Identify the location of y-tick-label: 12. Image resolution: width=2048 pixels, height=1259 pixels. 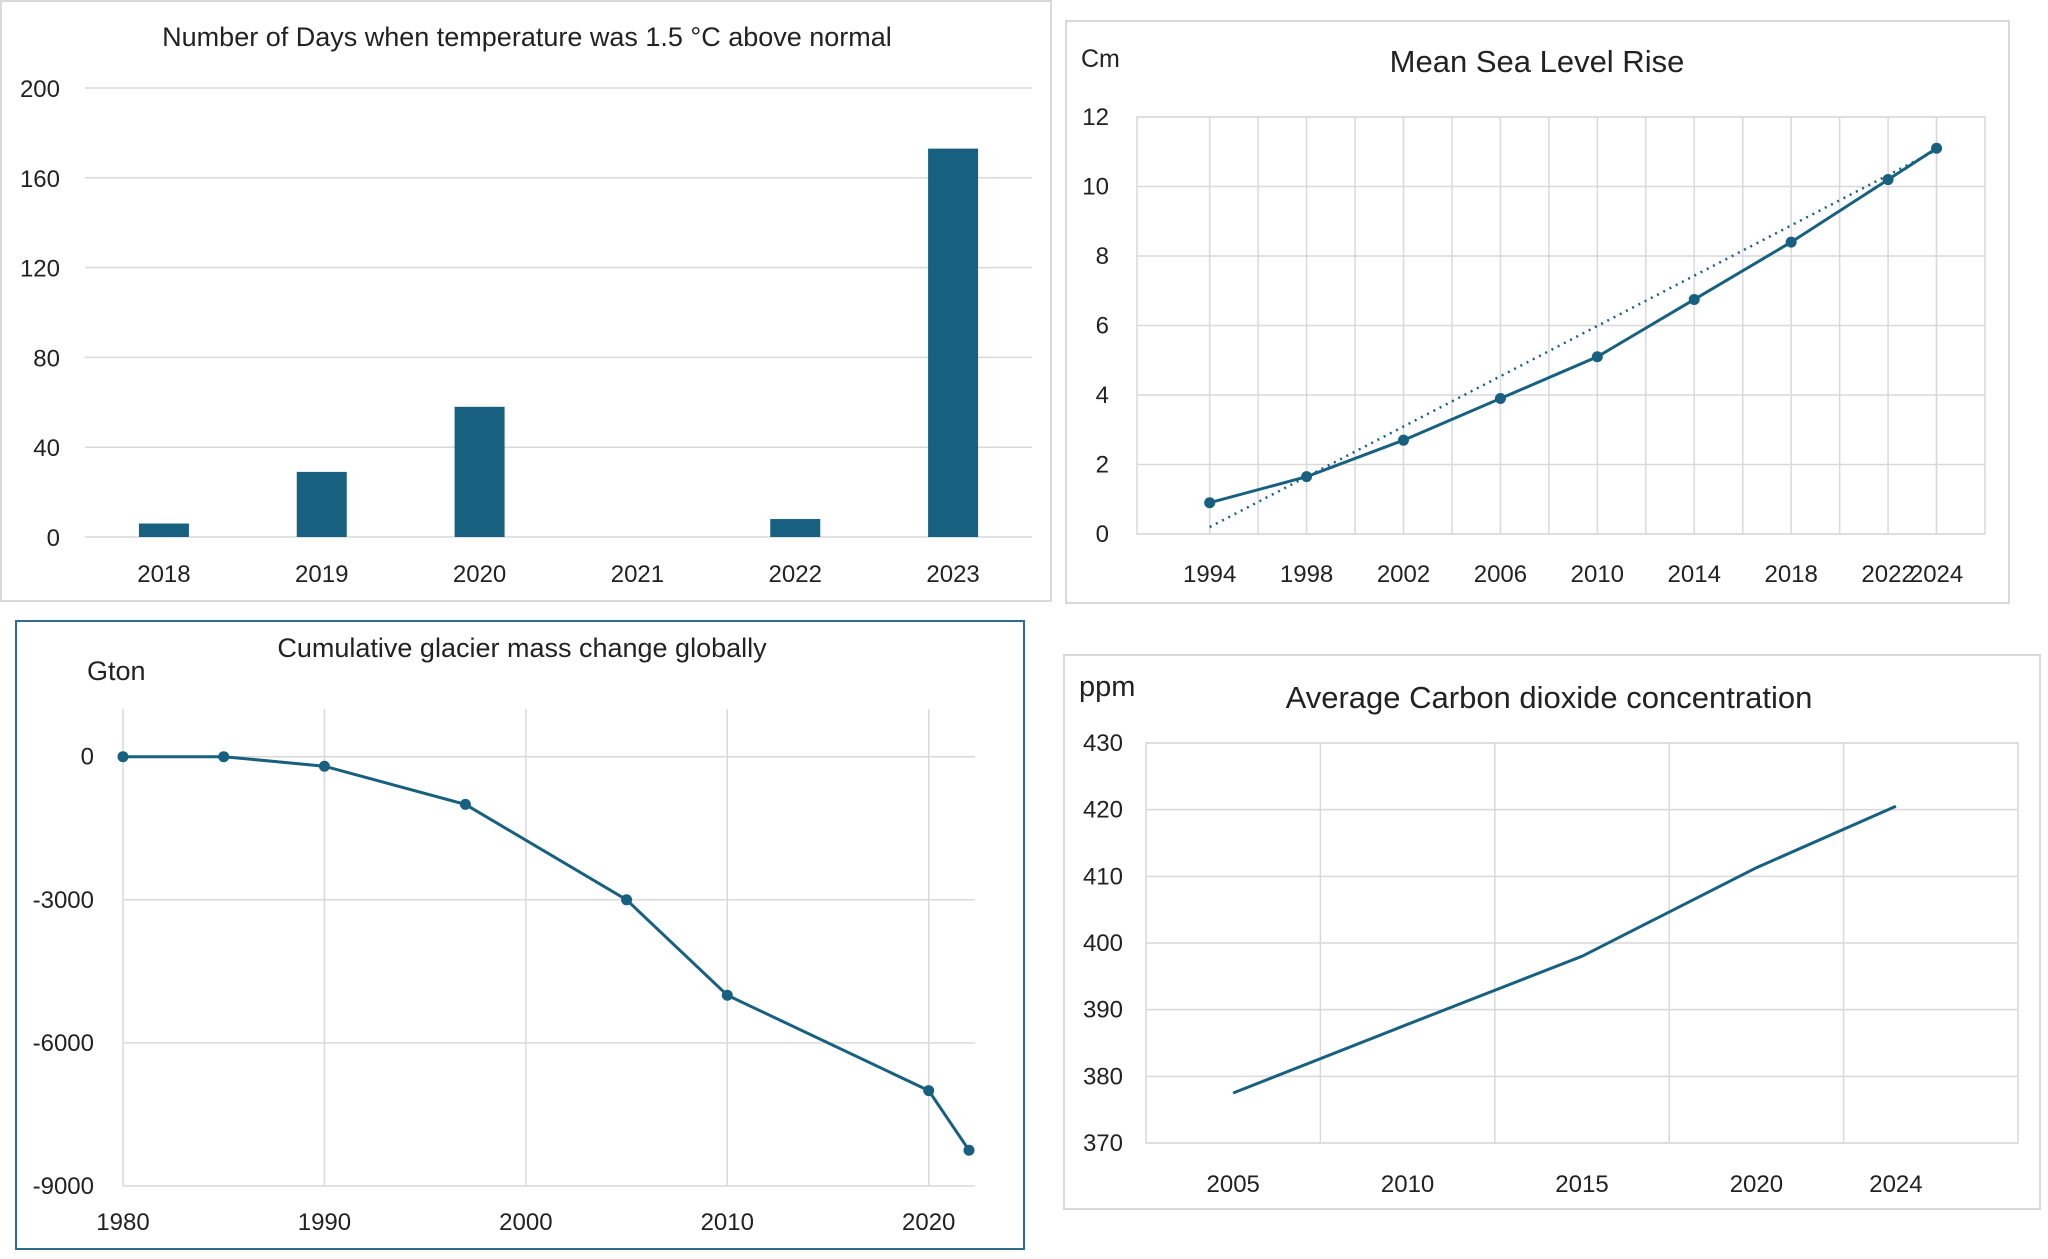
(1095, 117).